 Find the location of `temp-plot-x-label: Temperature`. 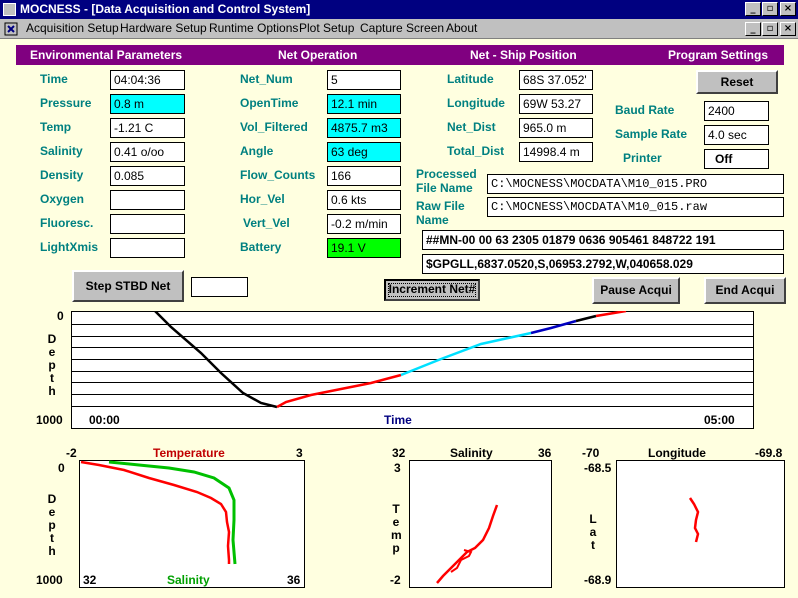

temp-plot-x-label: Temperature is located at coordinates (189, 453).